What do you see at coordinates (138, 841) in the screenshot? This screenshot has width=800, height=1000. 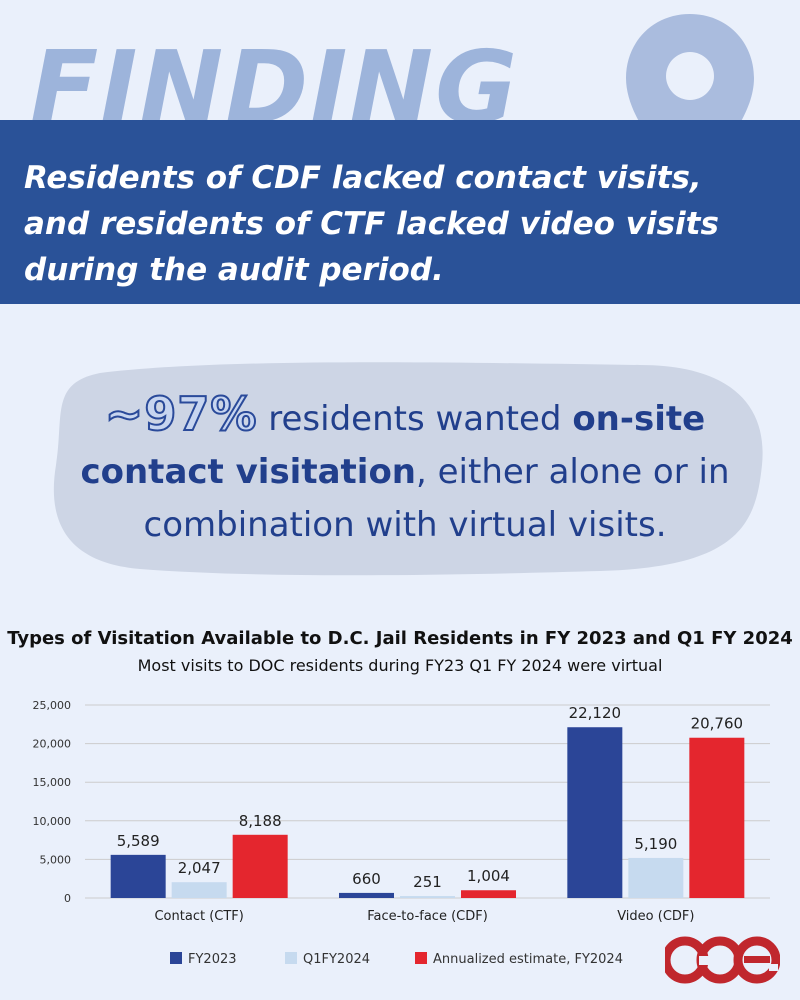 I see `data-label: 5,589` at bounding box center [138, 841].